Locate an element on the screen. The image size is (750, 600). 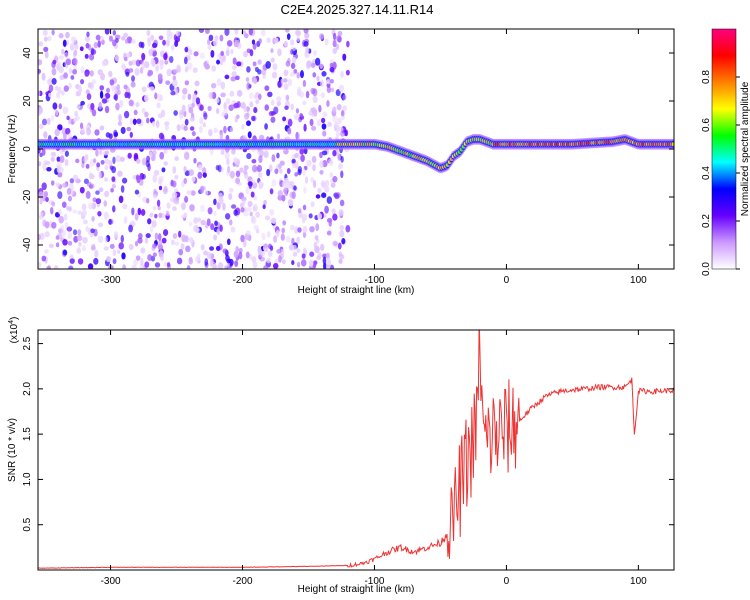
colorbar-tick-label: 0.0 is located at coordinates (706, 269).